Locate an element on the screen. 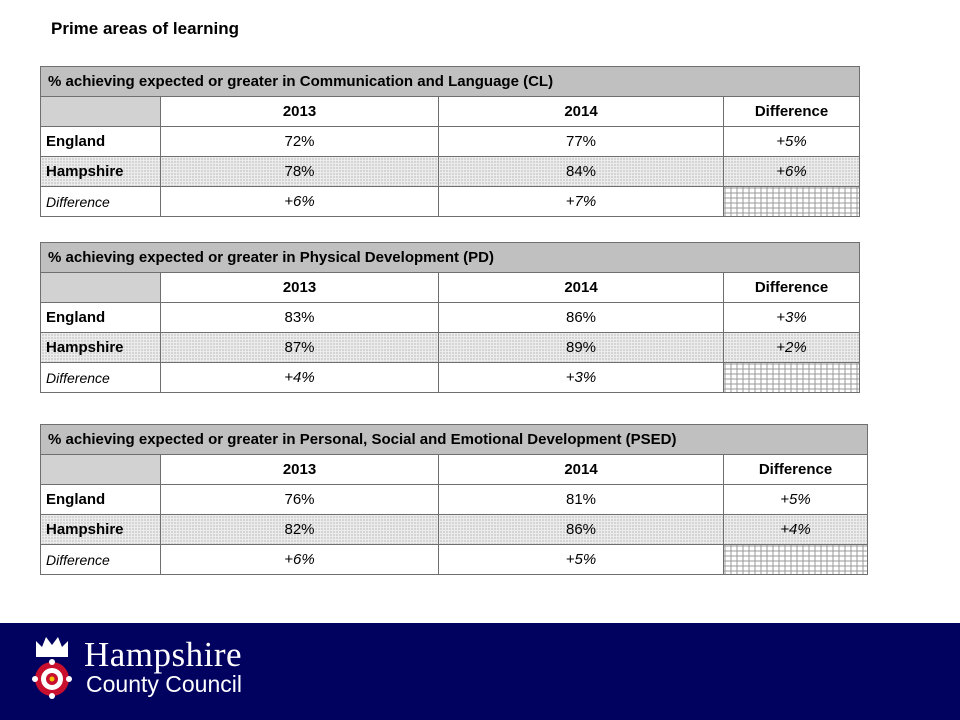  cell-difference: +3% is located at coordinates (791, 317).